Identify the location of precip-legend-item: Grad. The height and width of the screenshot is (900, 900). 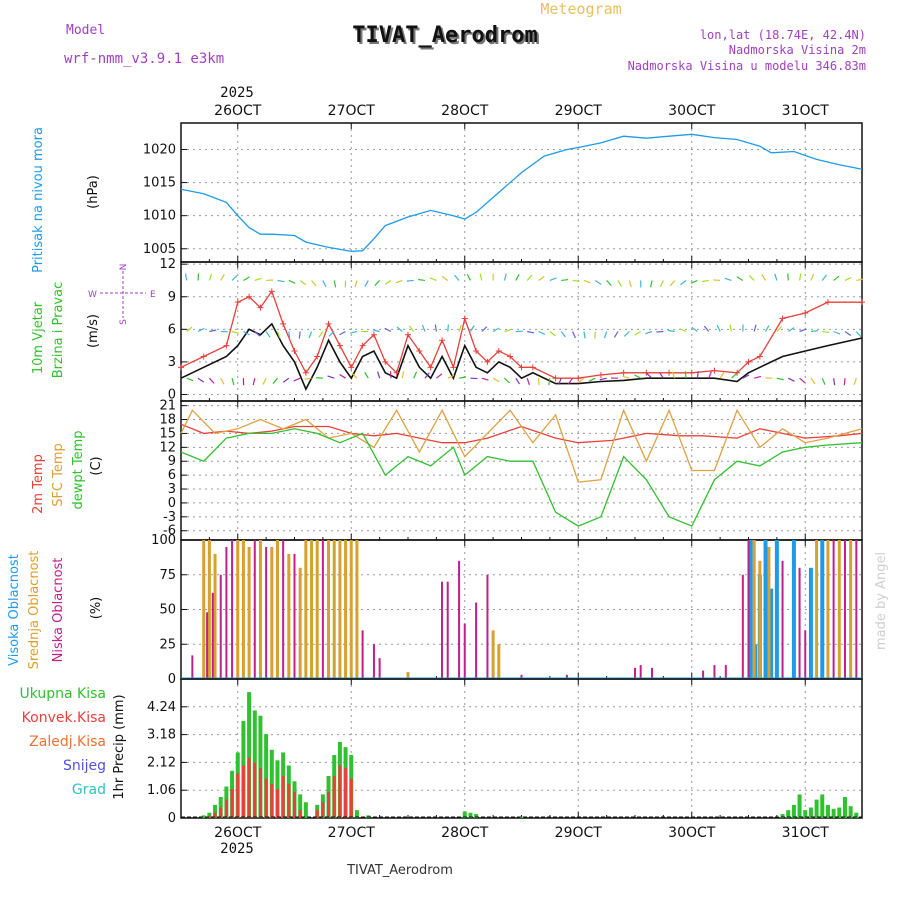
(89, 790).